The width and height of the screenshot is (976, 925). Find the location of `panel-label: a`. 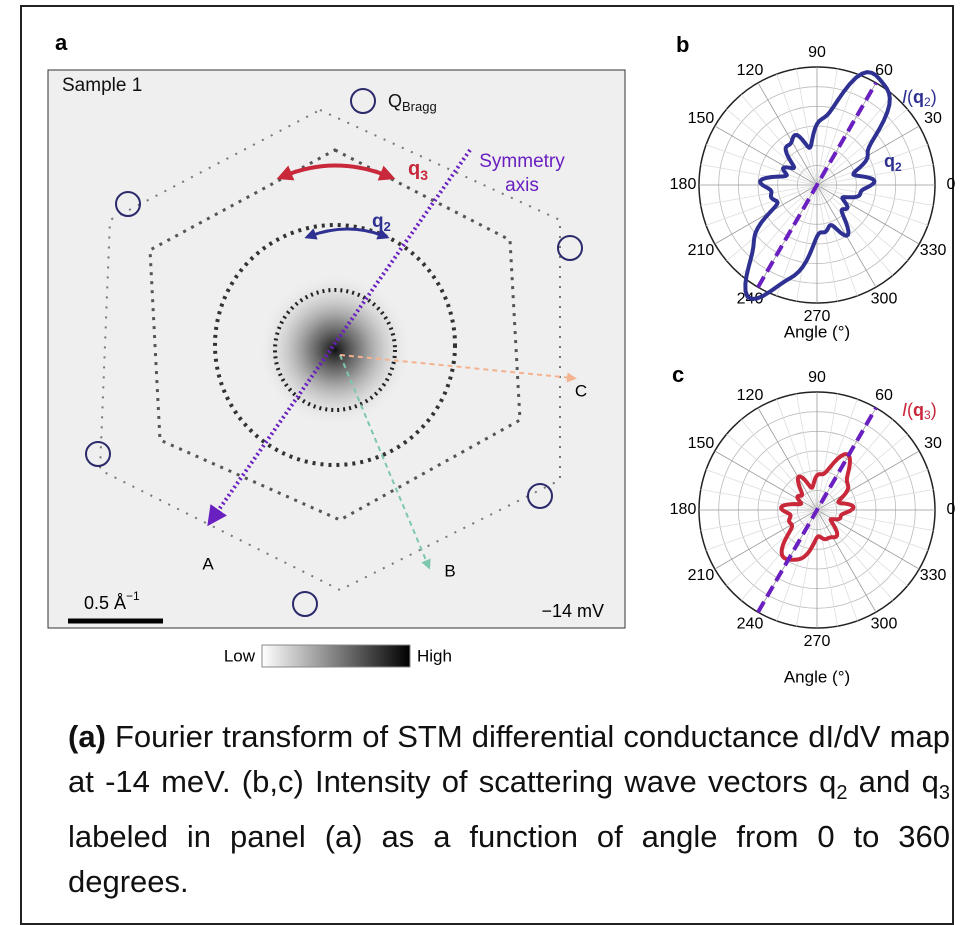

panel-label: a is located at coordinates (61, 42).